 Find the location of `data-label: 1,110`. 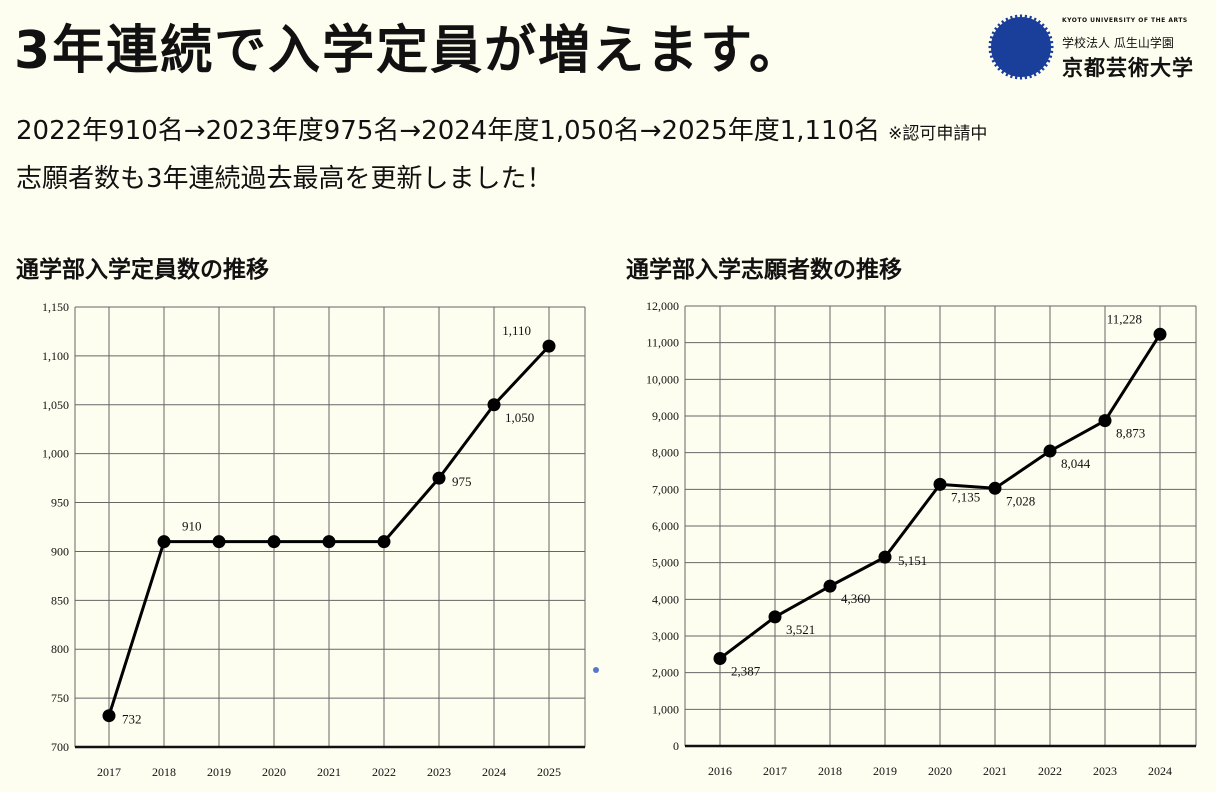

data-label: 1,110 is located at coordinates (516, 330).